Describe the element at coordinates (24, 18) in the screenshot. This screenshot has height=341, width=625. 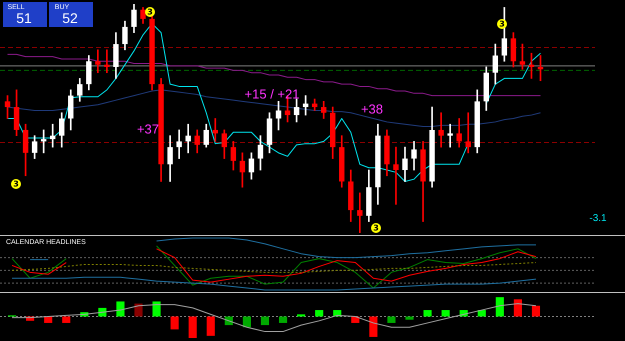
I see `annotation: 51` at that location.